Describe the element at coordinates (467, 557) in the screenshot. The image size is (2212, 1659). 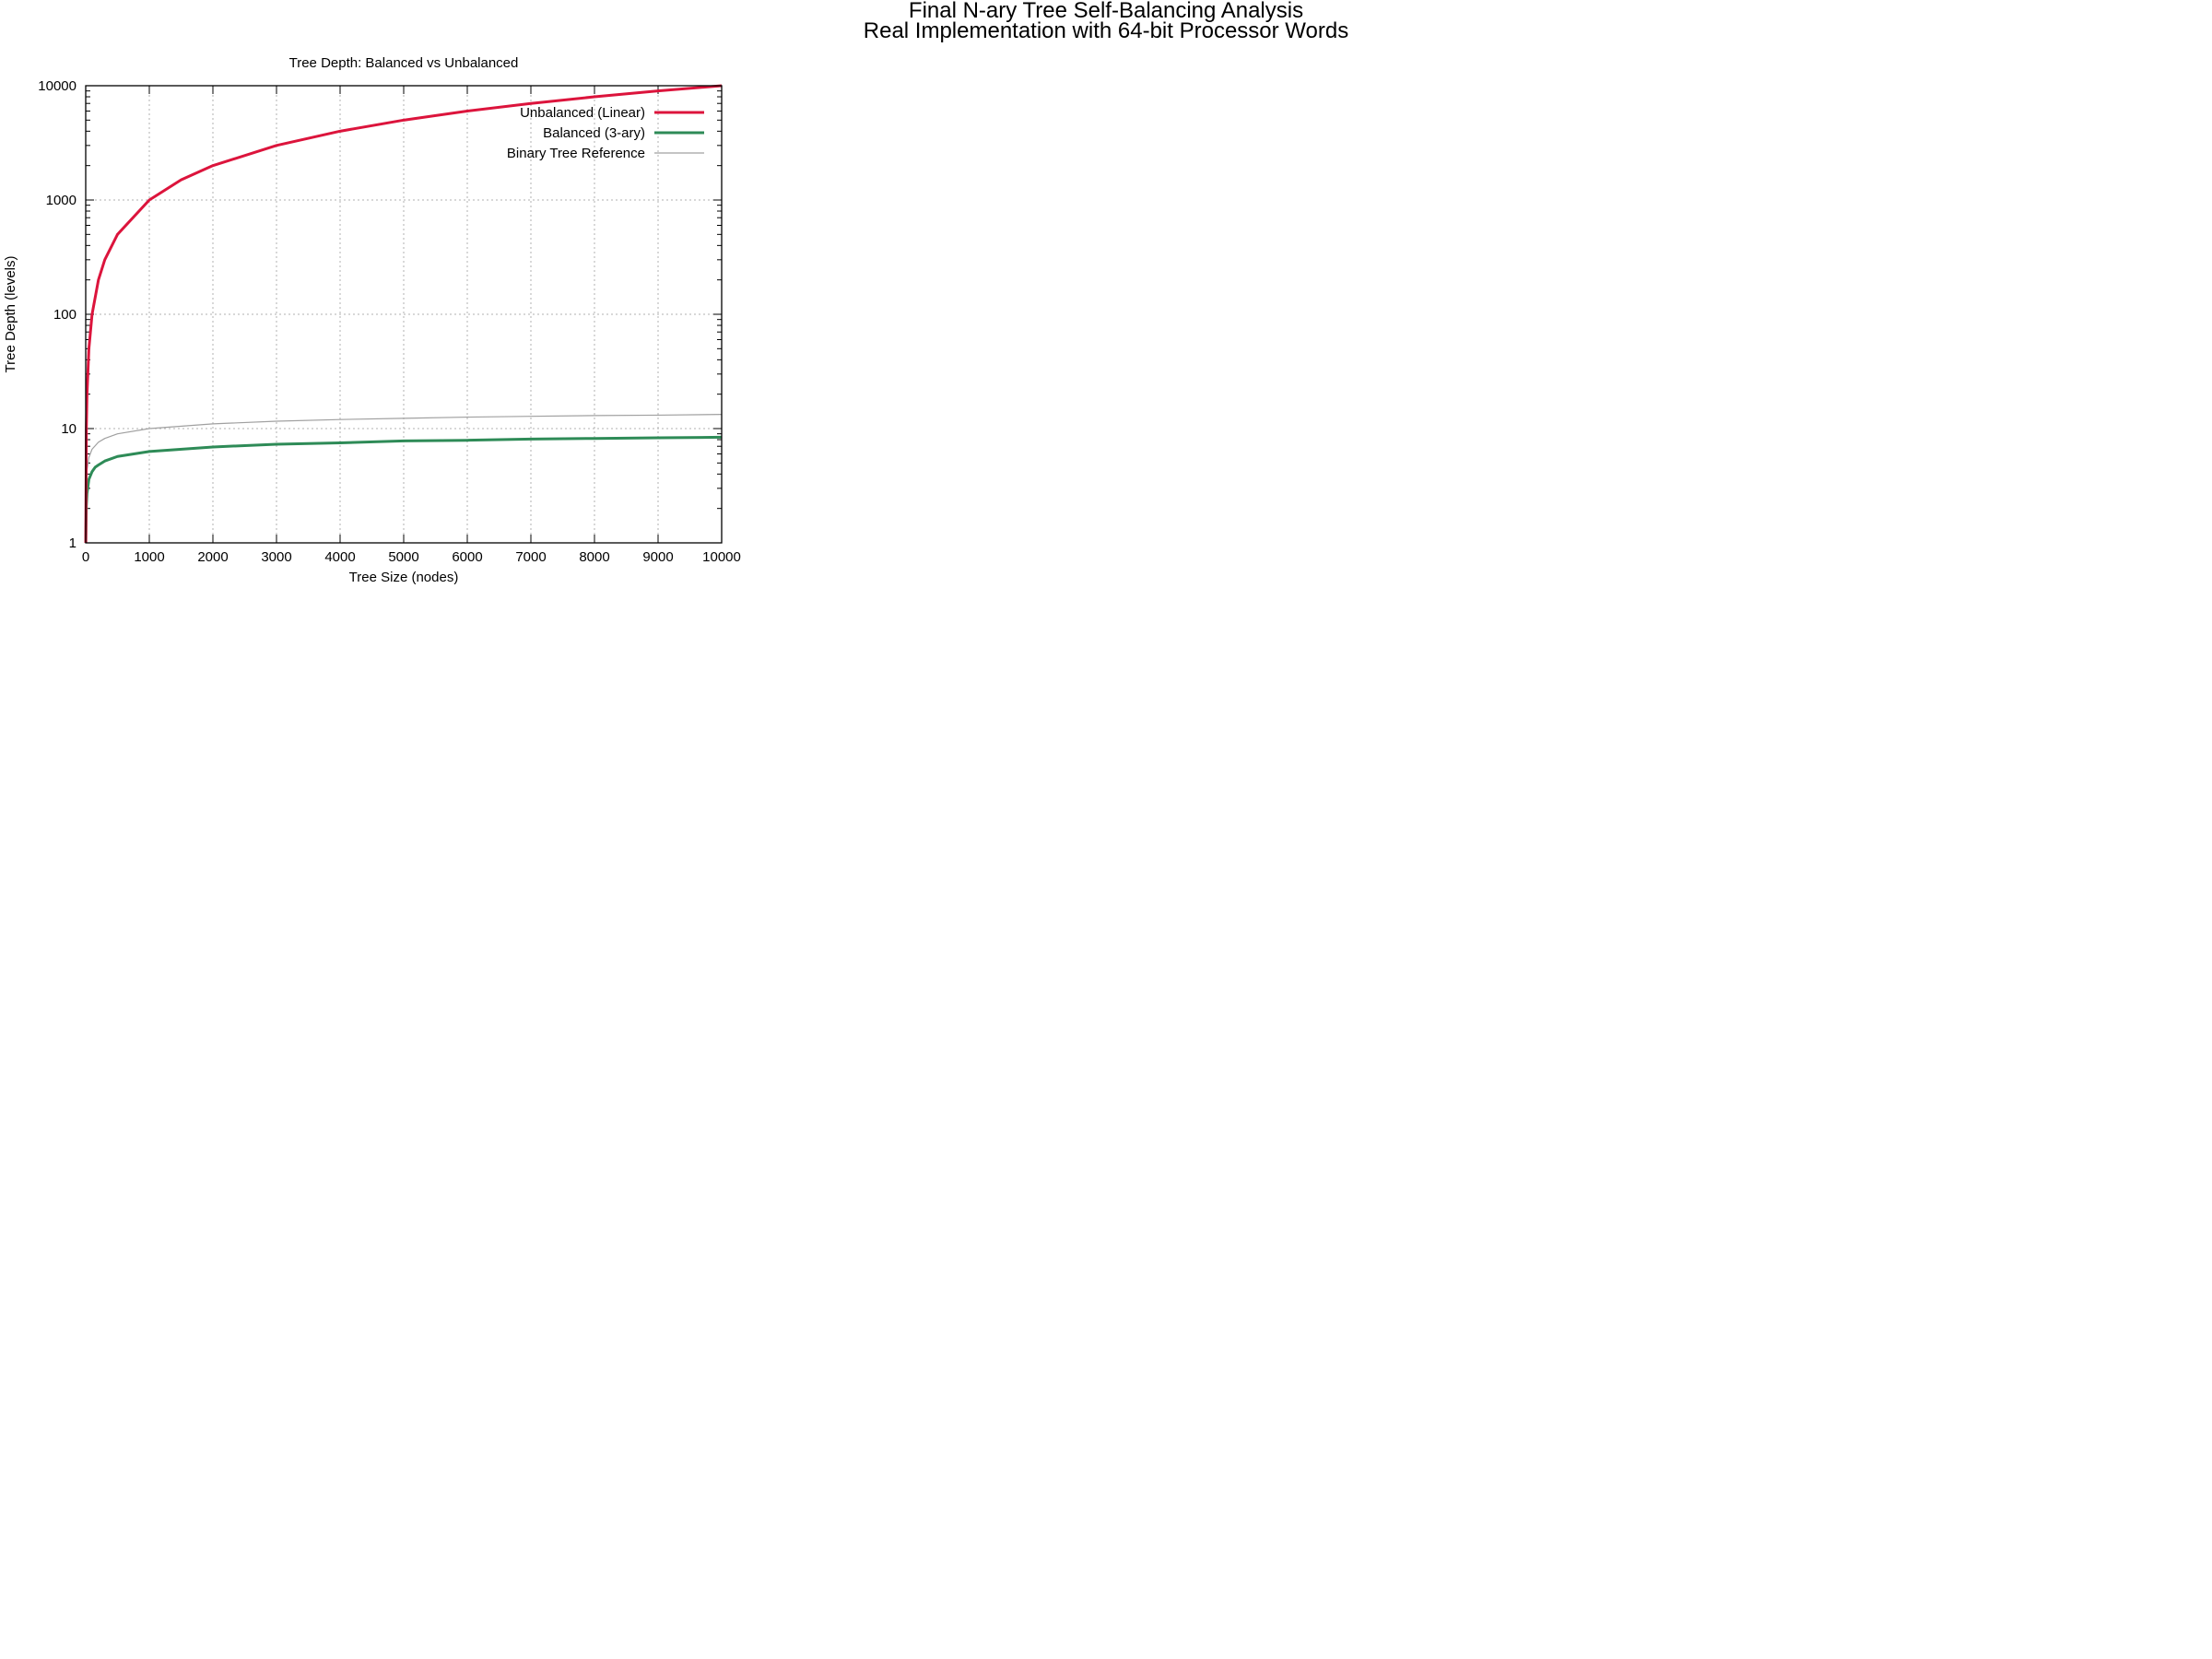
I see `x-tick-label: 6000` at that location.